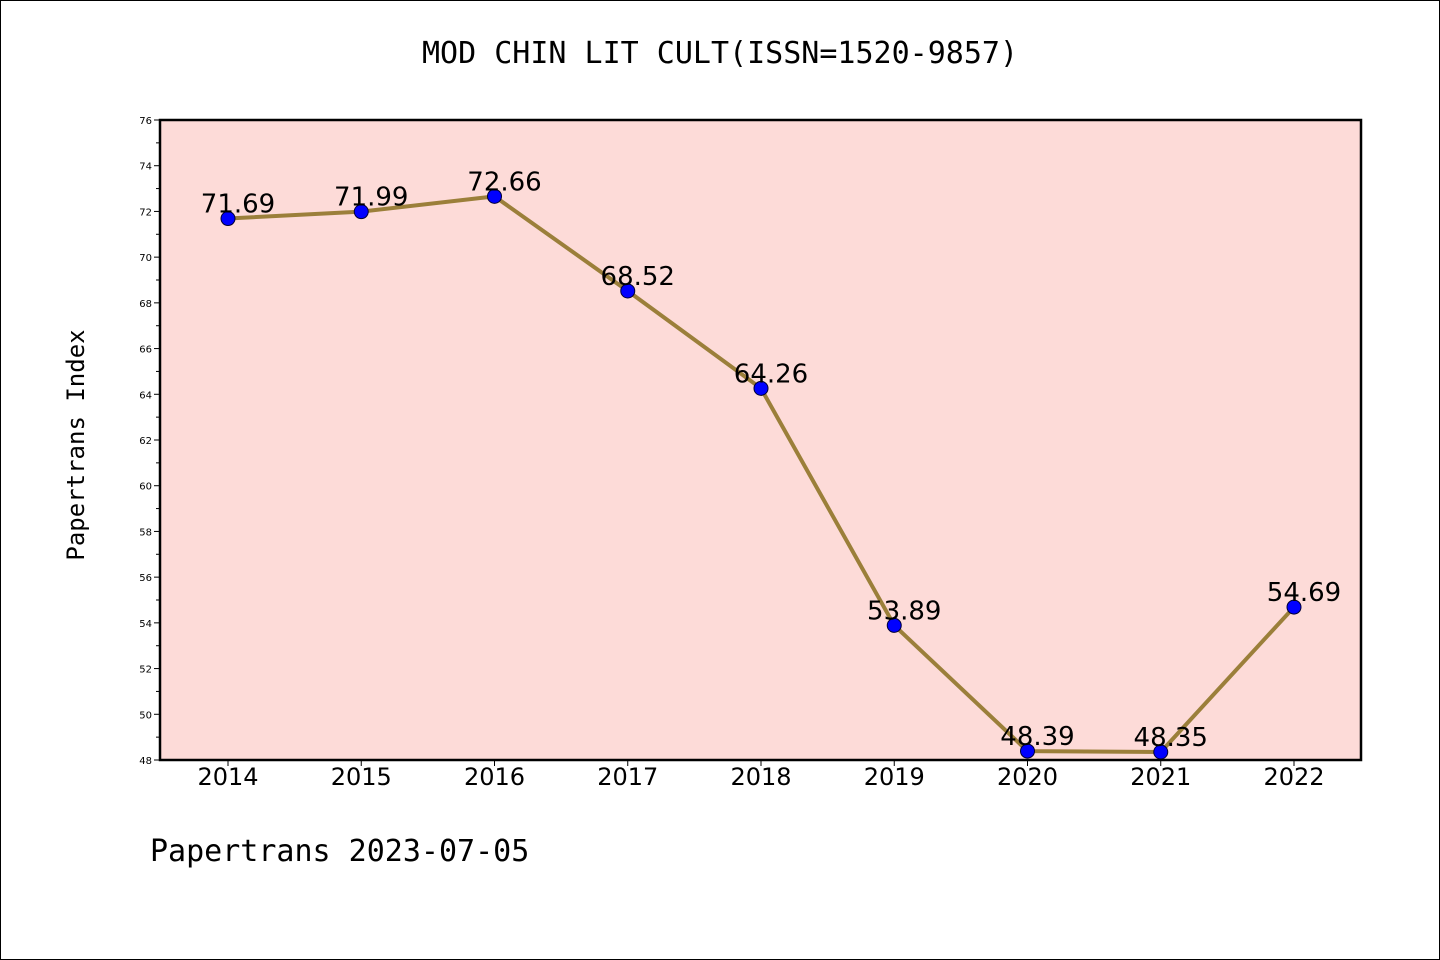 Image resolution: width=1440 pixels, height=960 pixels. What do you see at coordinates (1027, 777) in the screenshot?
I see `x-tick-label: 2020` at bounding box center [1027, 777].